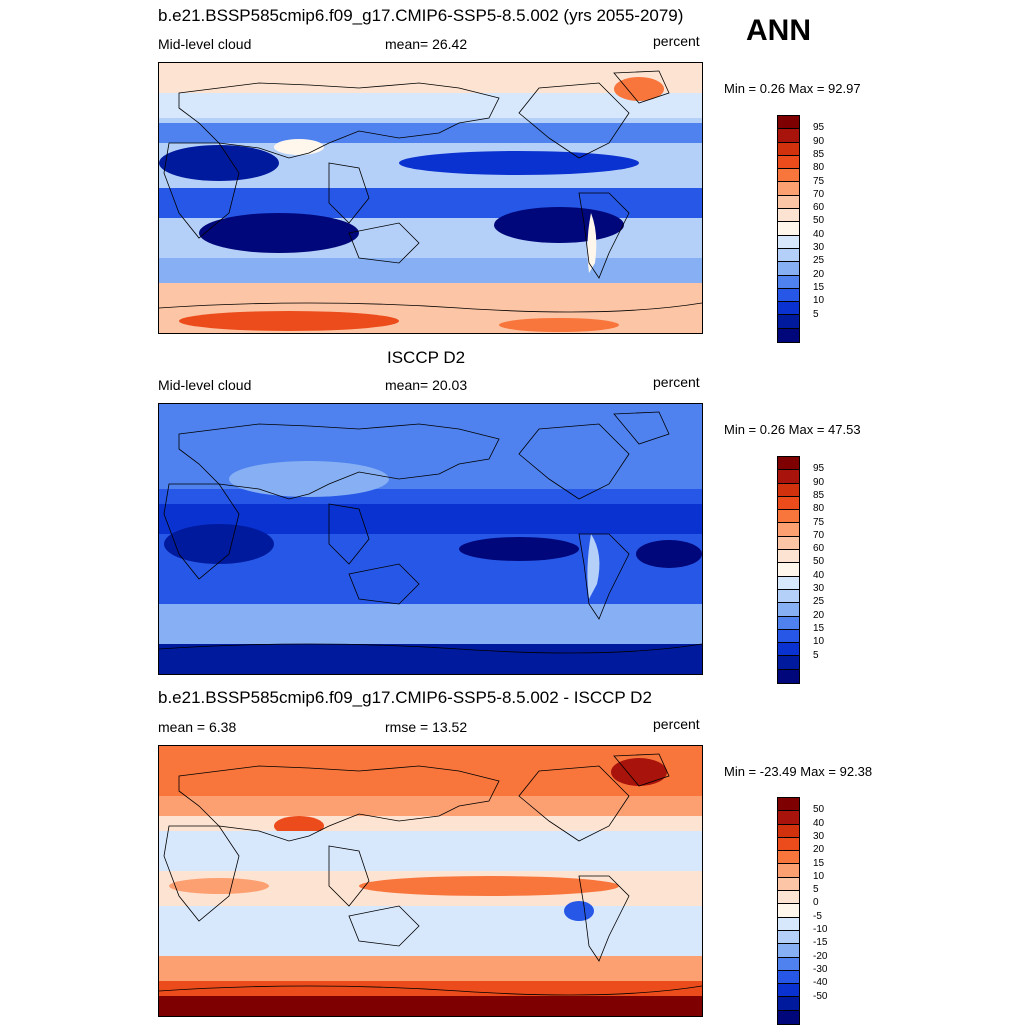 The width and height of the screenshot is (1024, 1025). What do you see at coordinates (197, 727) in the screenshot?
I see `mean-label: mean = 6.38` at bounding box center [197, 727].